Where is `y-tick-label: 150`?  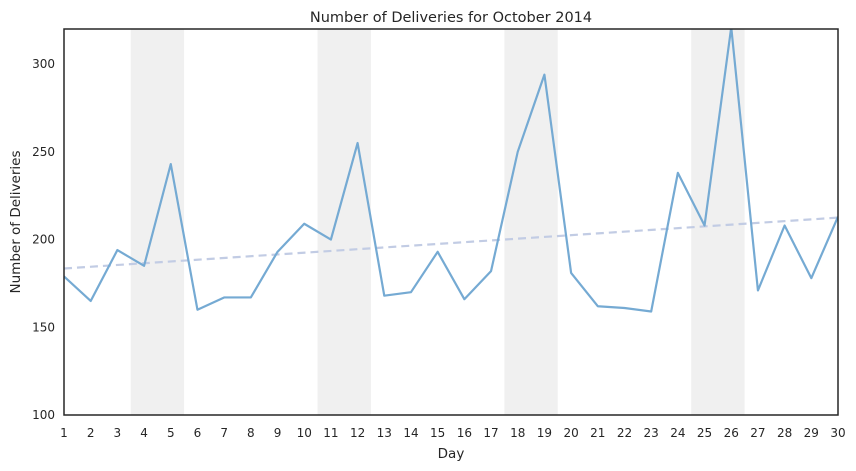
y-tick-label: 150 is located at coordinates (43, 327).